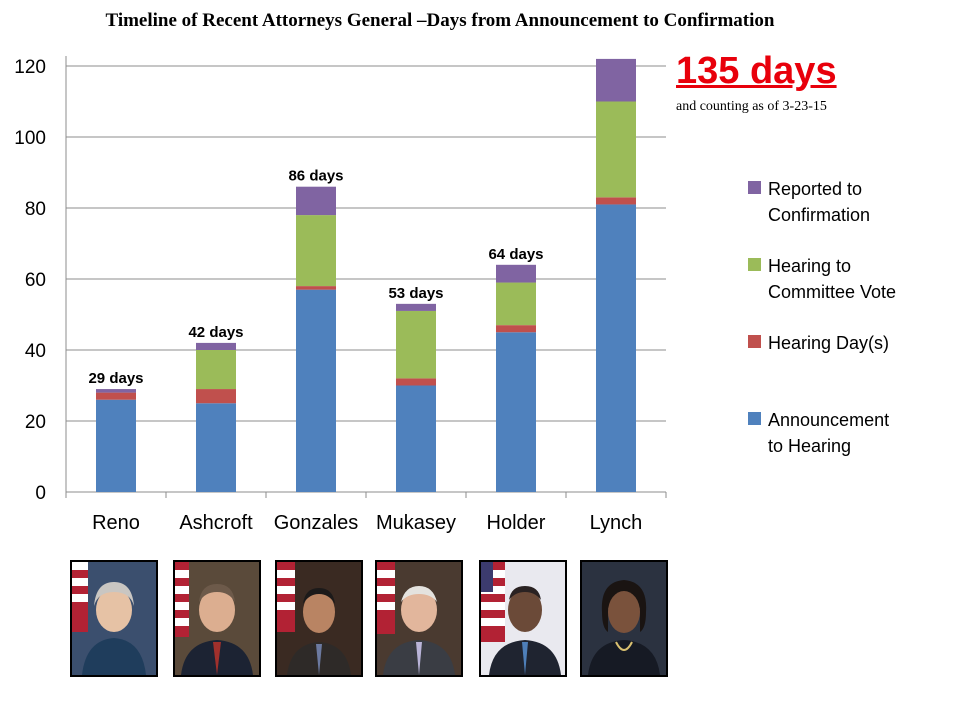 The width and height of the screenshot is (960, 720). What do you see at coordinates (216, 523) in the screenshot?
I see `x-tick-label: Ashcroft` at bounding box center [216, 523].